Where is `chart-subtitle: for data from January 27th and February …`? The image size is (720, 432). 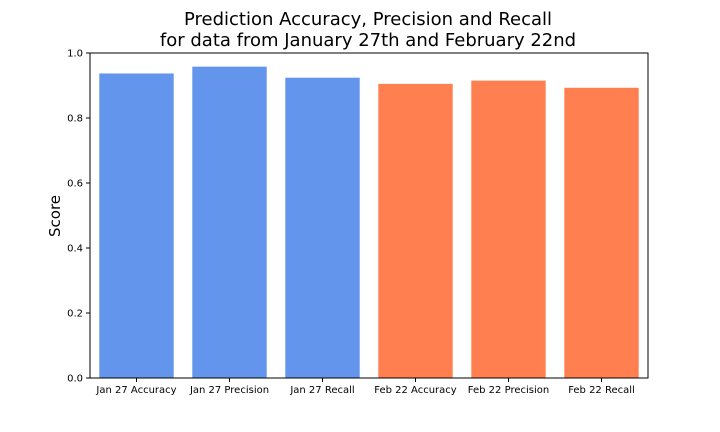
chart-subtitle: for data from January 27th and February … is located at coordinates (368, 40).